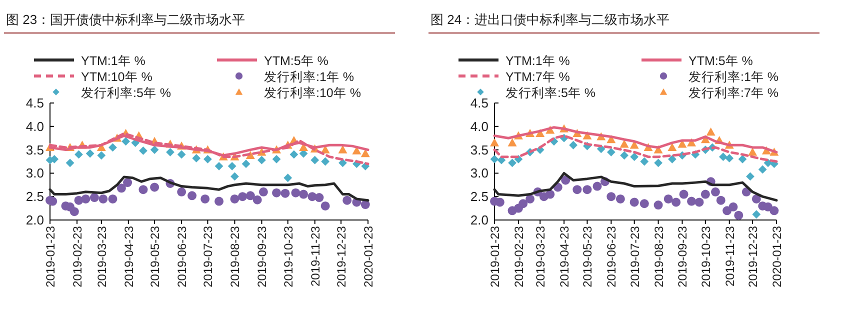 The image size is (849, 334). I want to click on legend-label: 发行利率:7年 %, so click(733, 92).